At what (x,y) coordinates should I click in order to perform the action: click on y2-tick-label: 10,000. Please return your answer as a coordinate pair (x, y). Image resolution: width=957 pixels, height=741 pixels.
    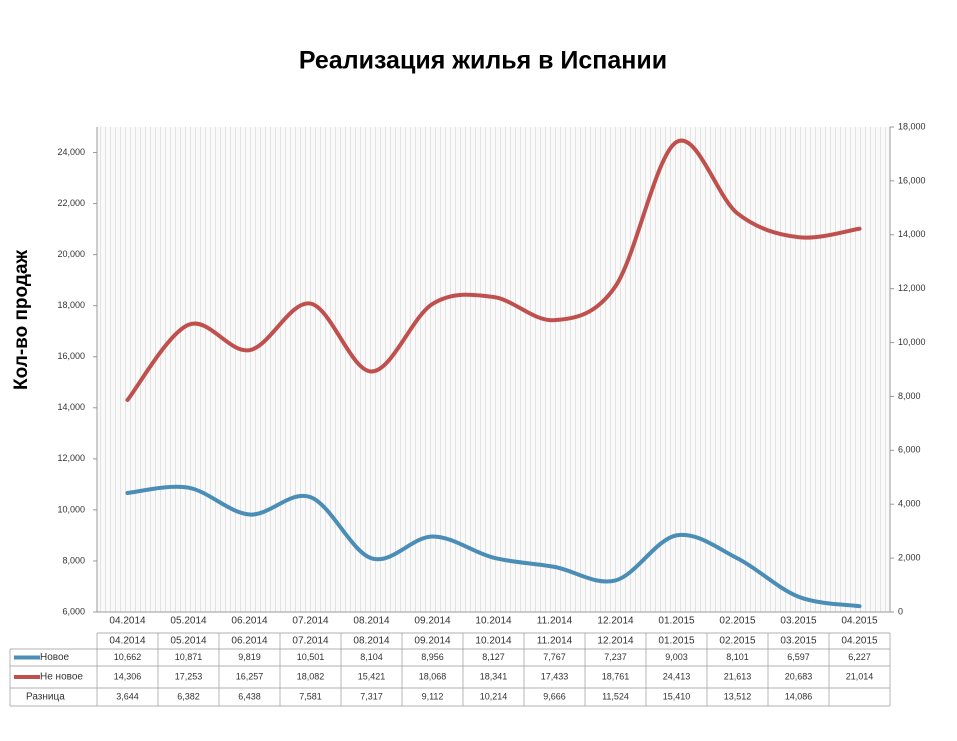
    Looking at the image, I should click on (912, 342).